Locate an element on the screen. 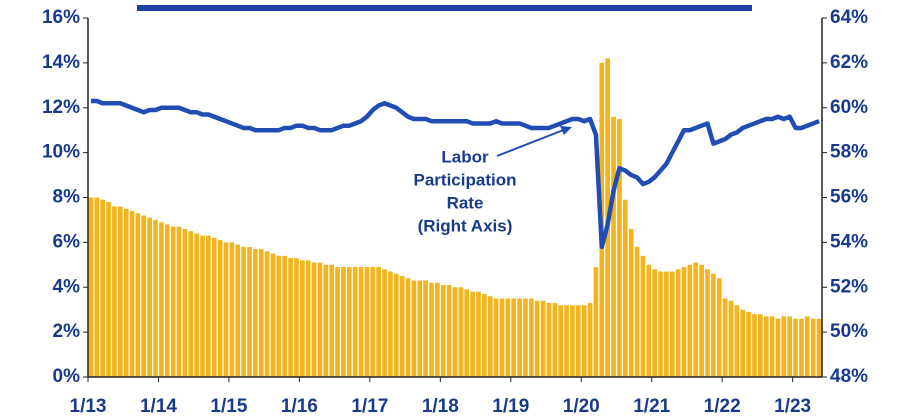  y2-tick-label: 52% is located at coordinates (849, 286).